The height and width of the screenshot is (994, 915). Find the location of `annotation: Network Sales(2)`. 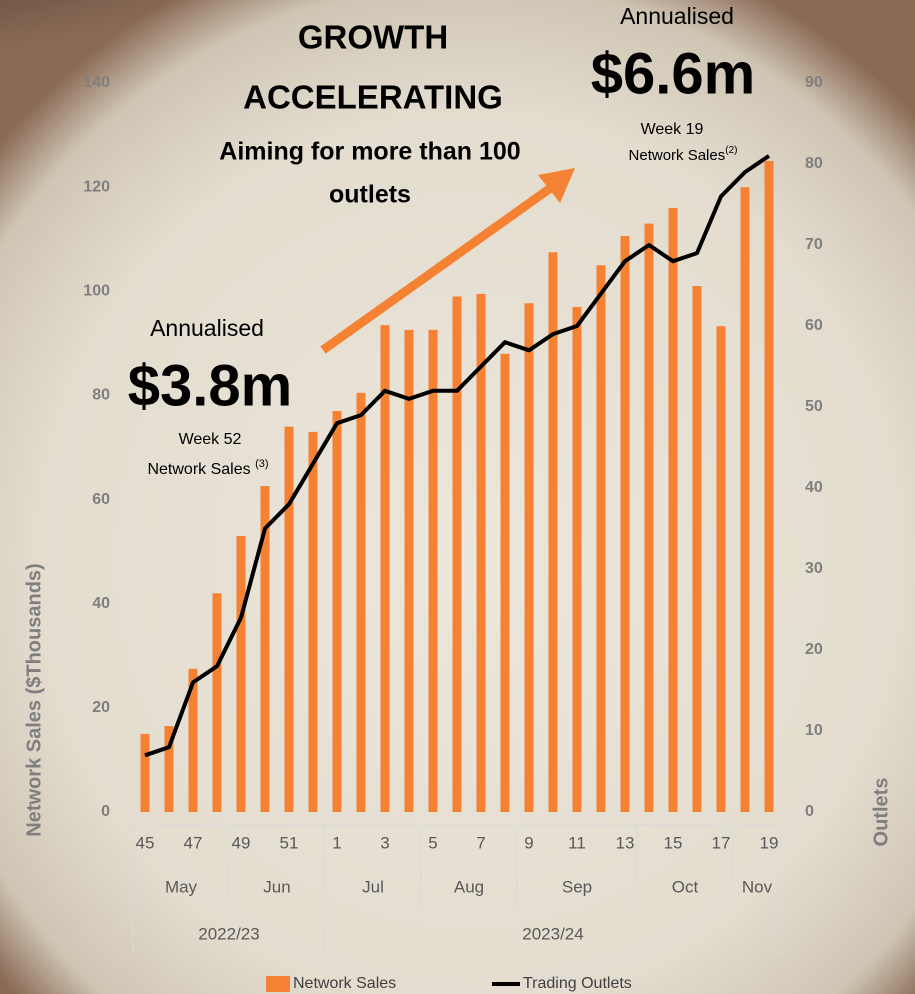

annotation: Network Sales(2) is located at coordinates (683, 154).